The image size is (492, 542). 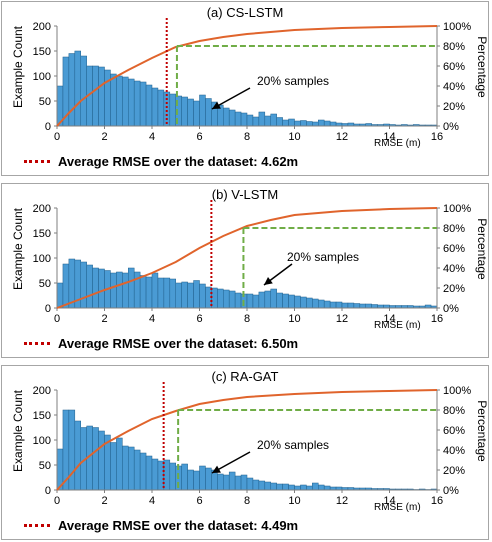 I want to click on legend-mean-text: Average RMSE over the dataset: 6.50m, so click(x=178, y=343).